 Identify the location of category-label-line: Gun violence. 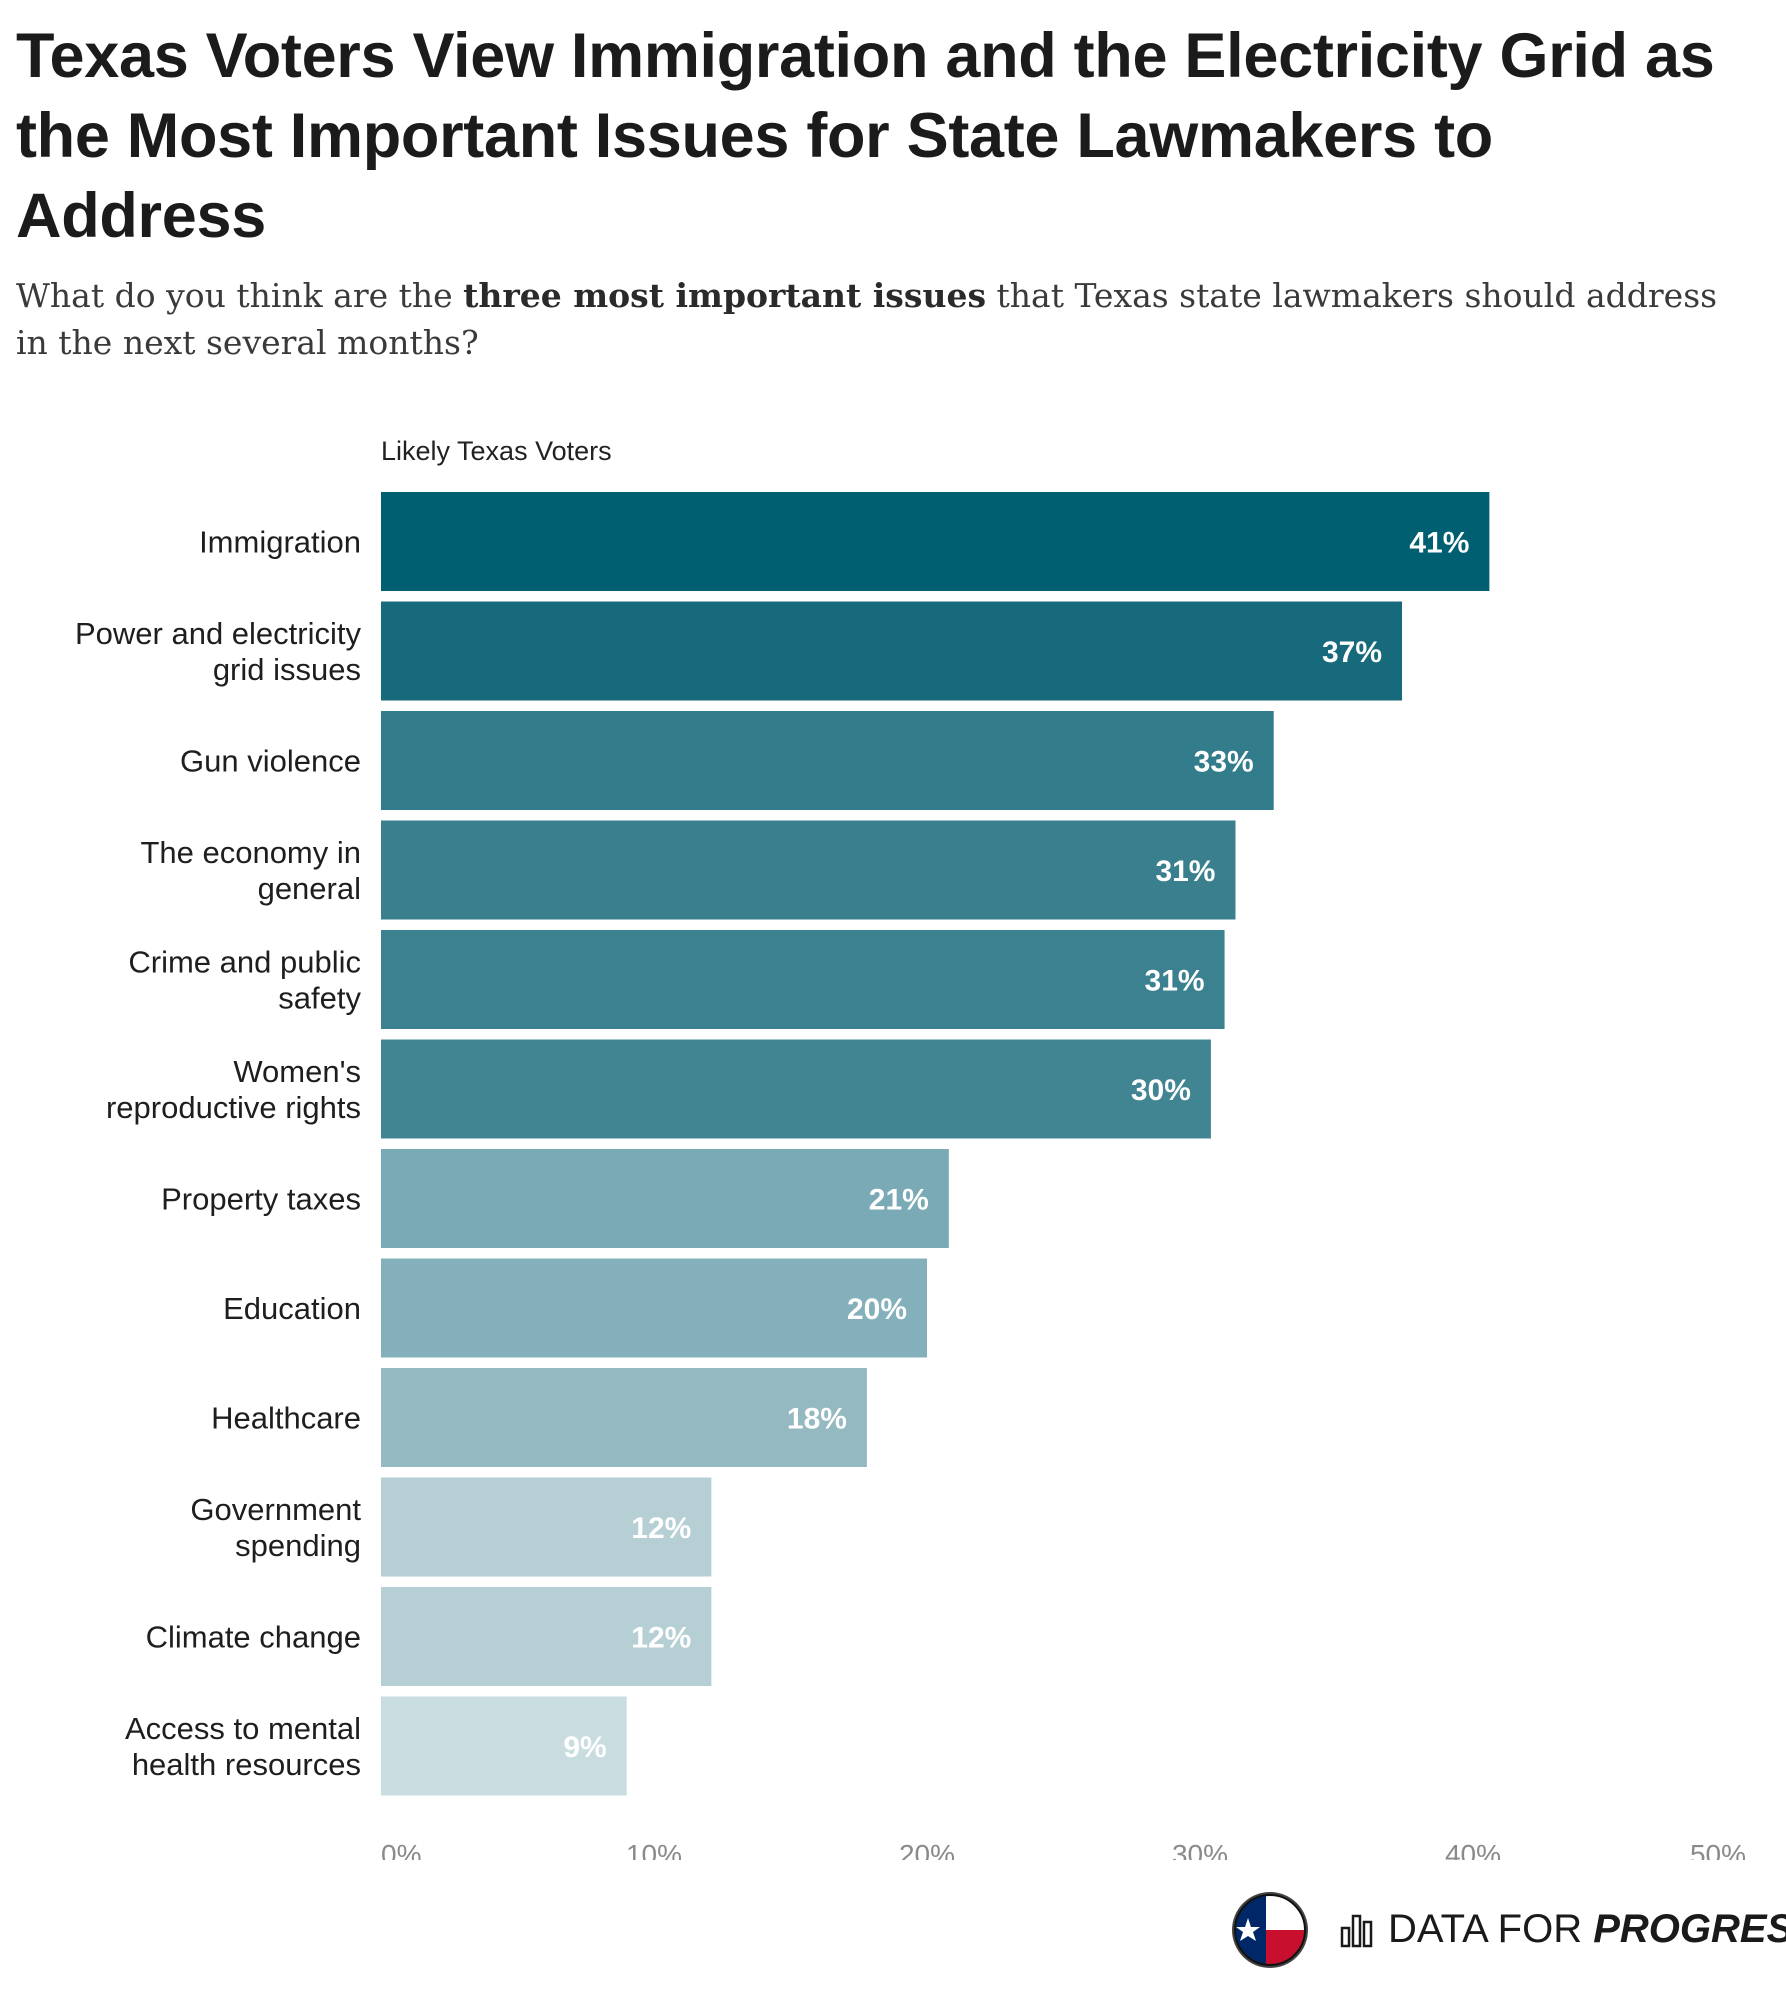
(270, 761).